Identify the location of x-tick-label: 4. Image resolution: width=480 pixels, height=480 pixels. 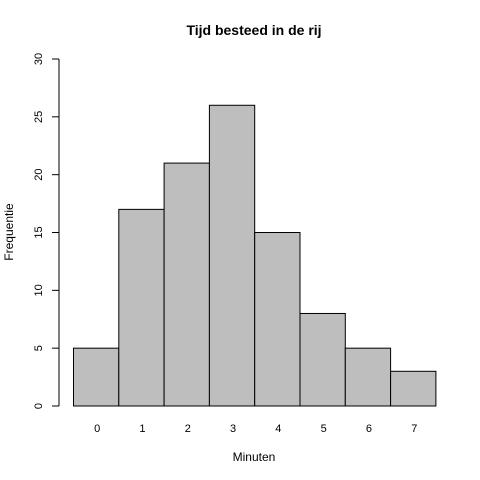
(278, 429).